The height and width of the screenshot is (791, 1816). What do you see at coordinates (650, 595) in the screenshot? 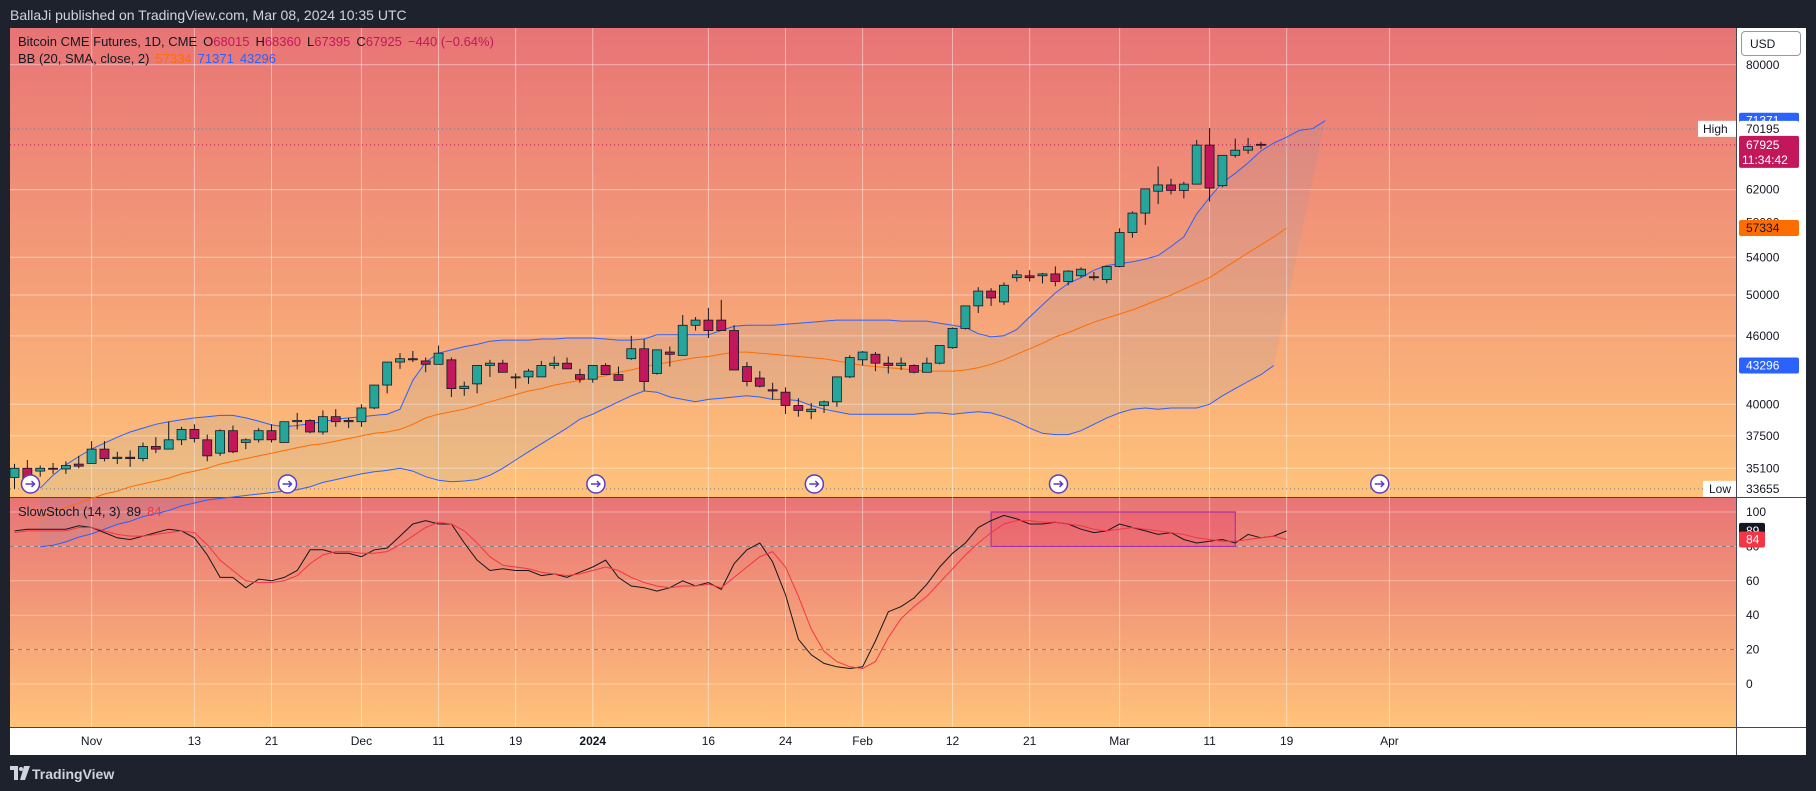
I see `stoch-d-line` at bounding box center [650, 595].